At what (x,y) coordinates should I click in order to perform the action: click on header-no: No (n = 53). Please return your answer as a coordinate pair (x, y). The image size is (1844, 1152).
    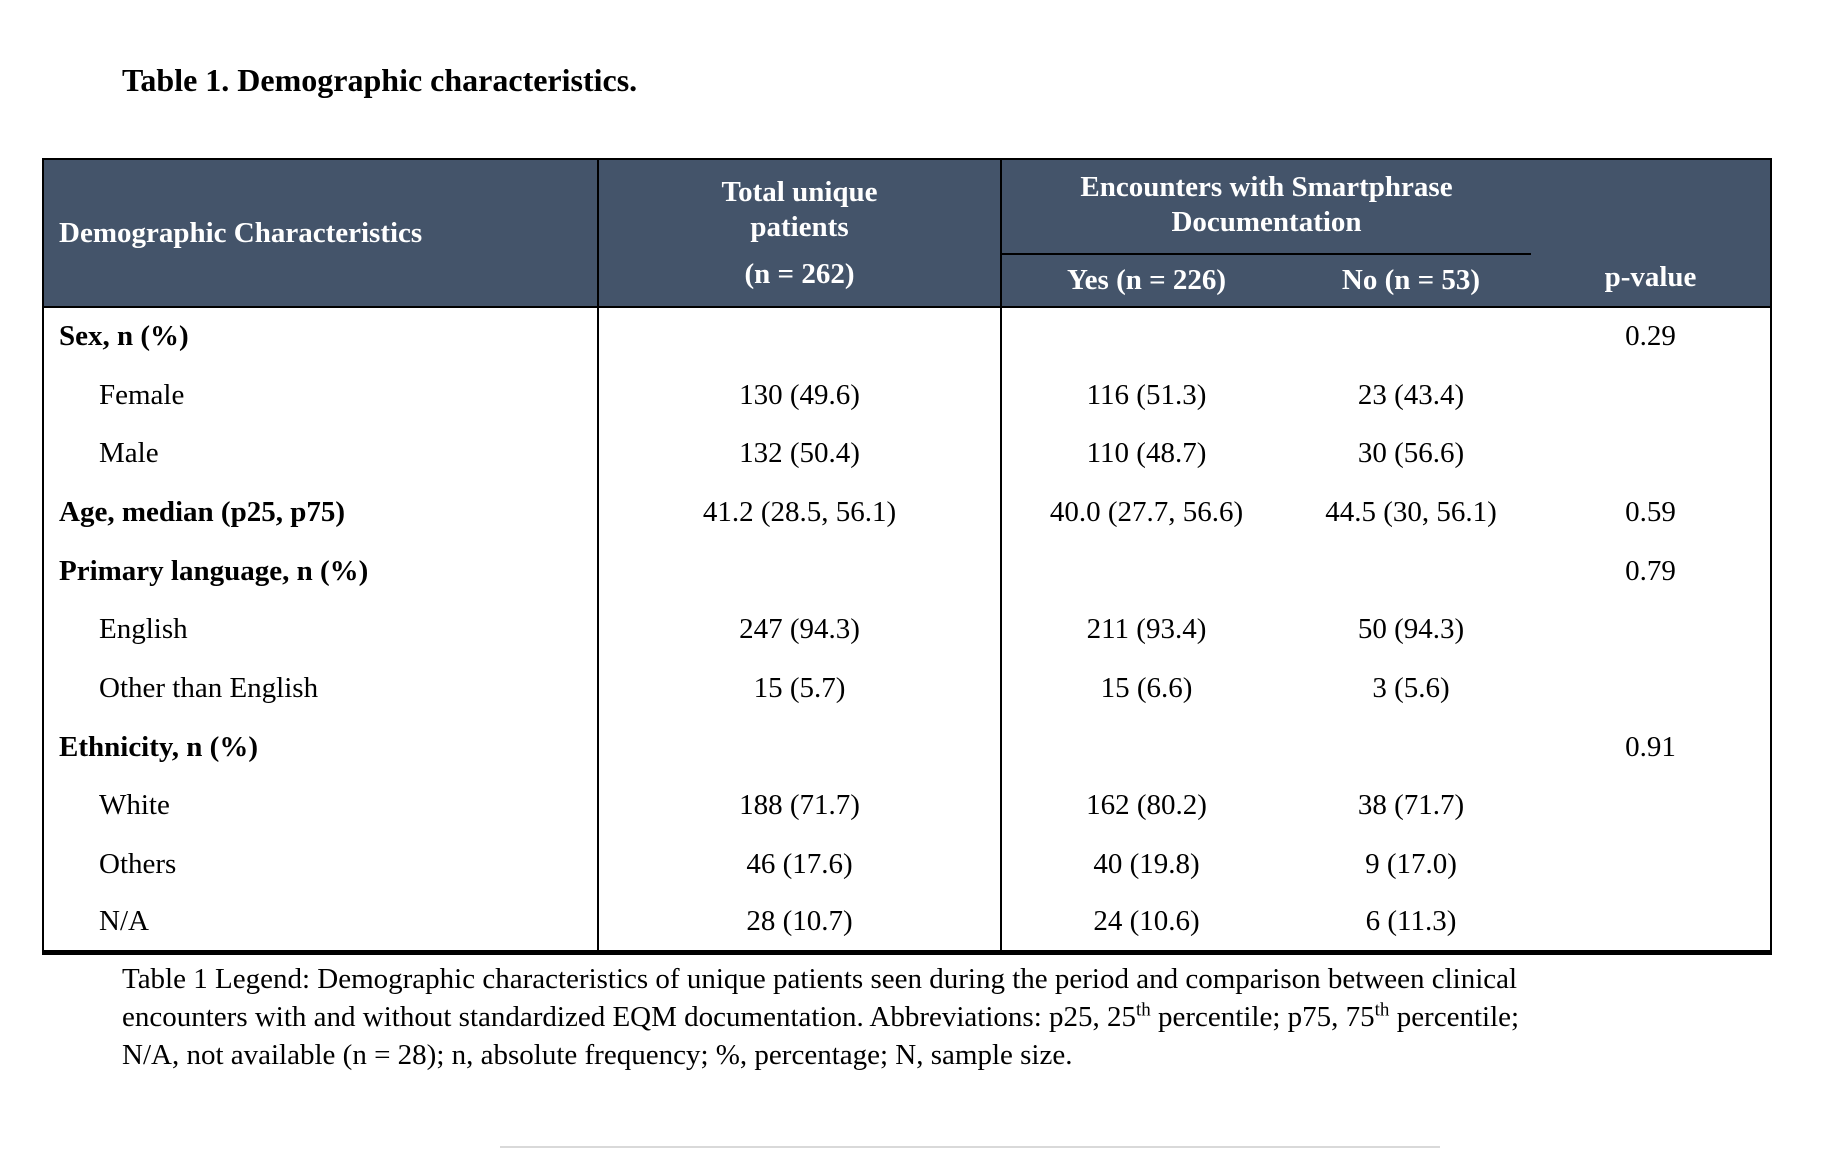
    Looking at the image, I should click on (1411, 281).